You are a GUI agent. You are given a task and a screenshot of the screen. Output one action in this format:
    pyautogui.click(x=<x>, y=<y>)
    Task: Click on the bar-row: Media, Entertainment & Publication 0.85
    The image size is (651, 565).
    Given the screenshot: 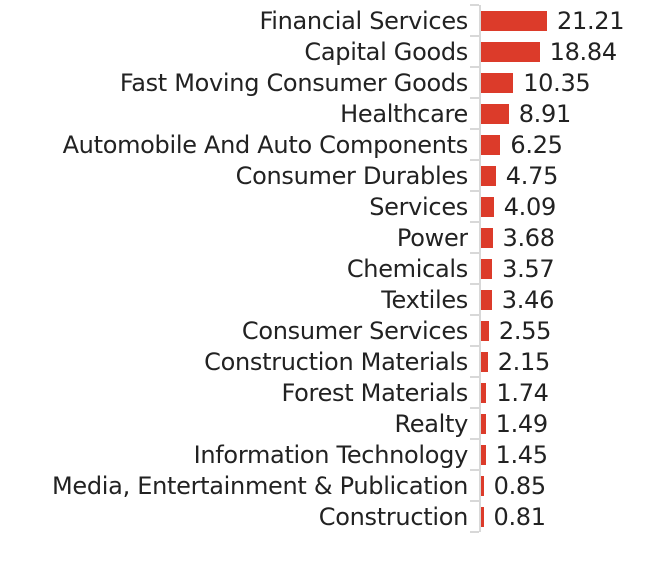 What is the action you would take?
    pyautogui.click(x=325, y=485)
    